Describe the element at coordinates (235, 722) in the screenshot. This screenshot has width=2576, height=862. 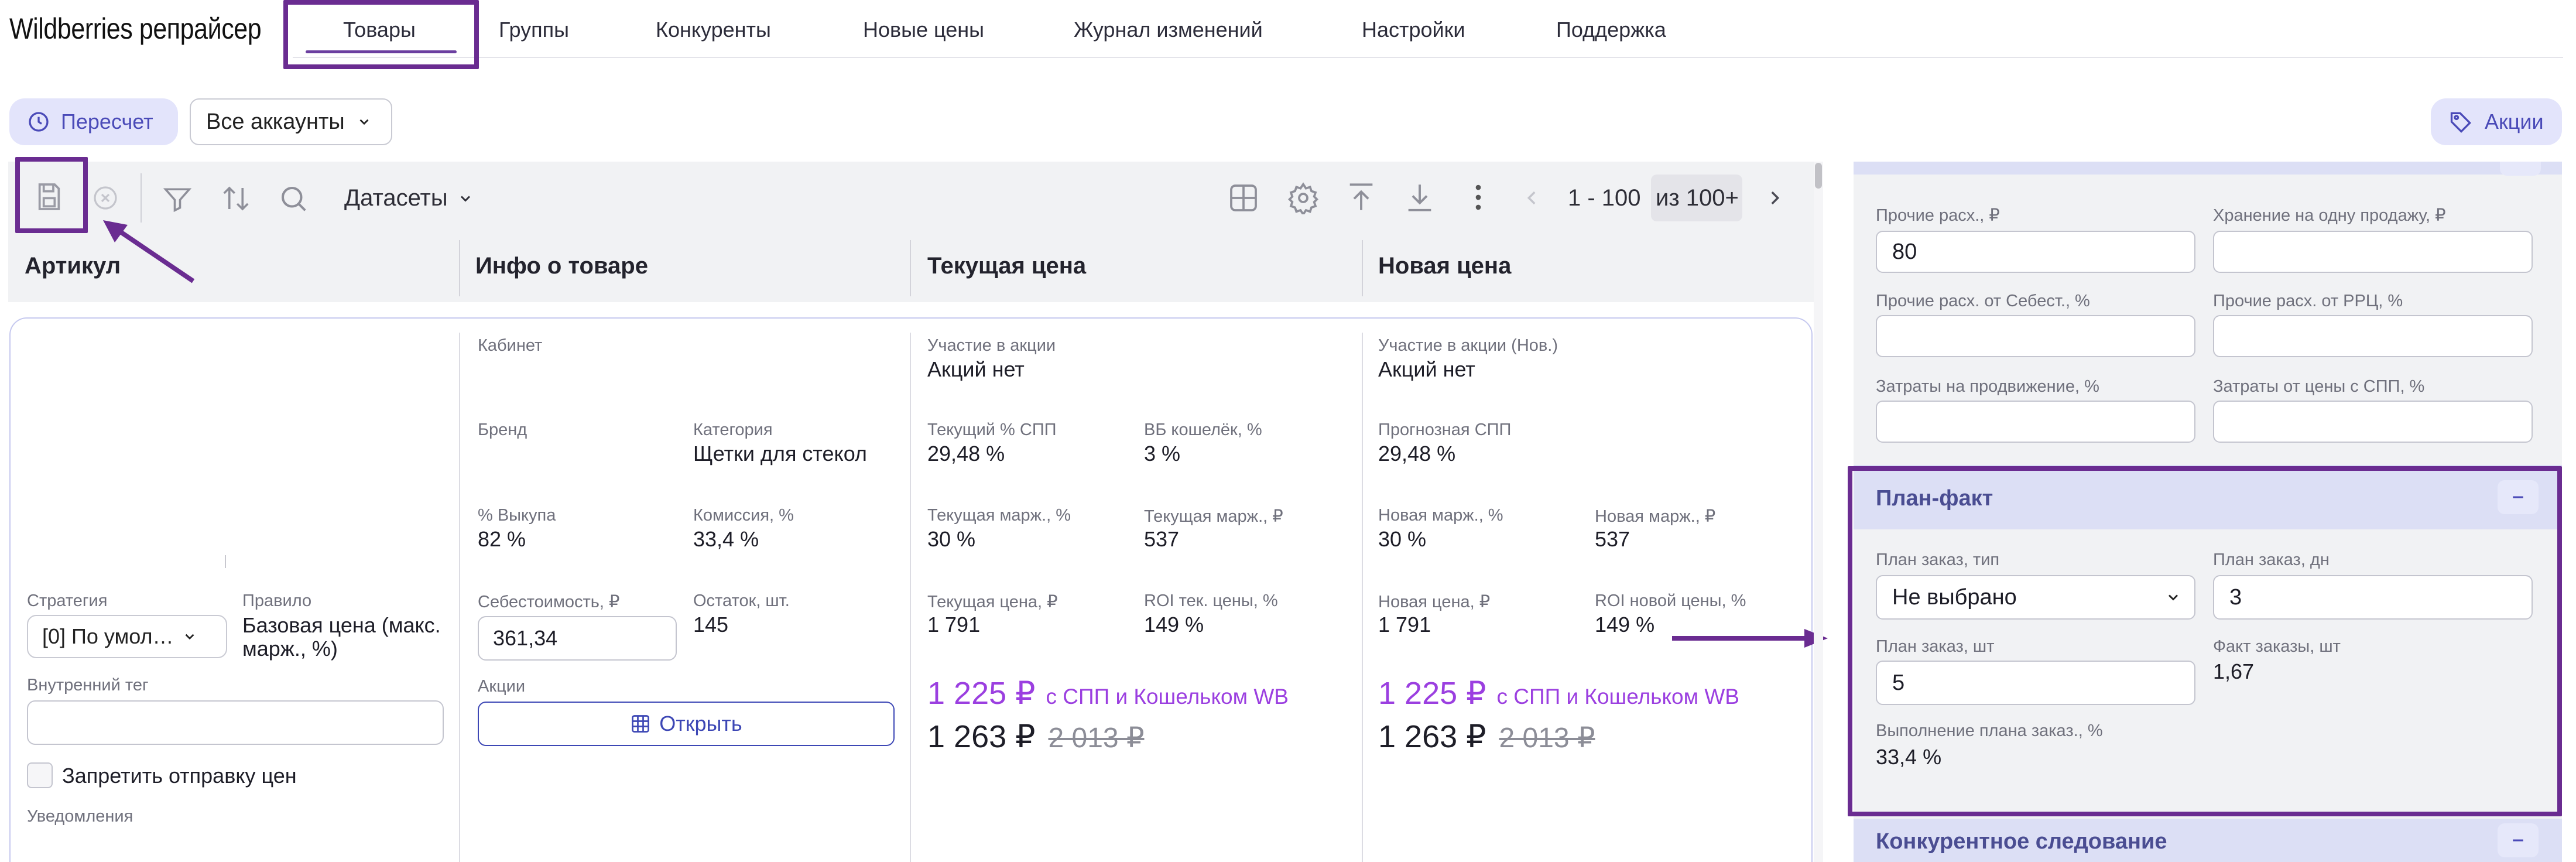
I see `internal-tag-input` at that location.